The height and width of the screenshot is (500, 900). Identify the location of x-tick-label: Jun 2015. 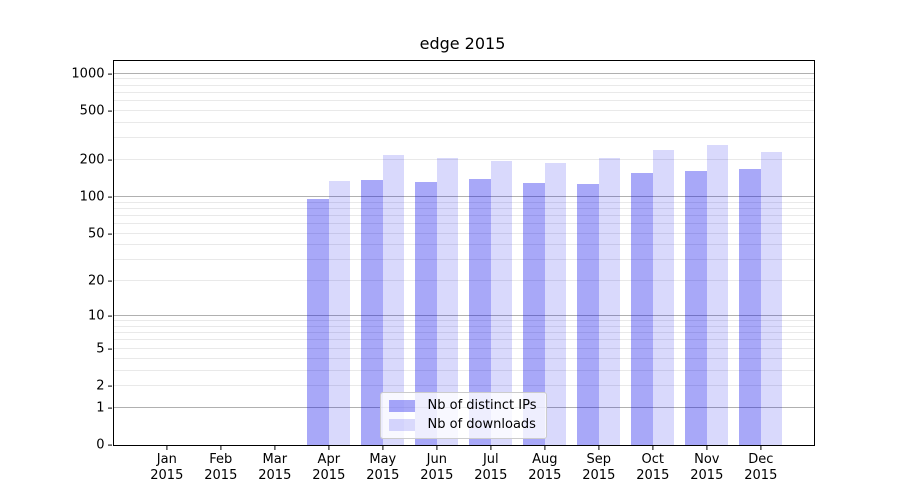
(437, 467).